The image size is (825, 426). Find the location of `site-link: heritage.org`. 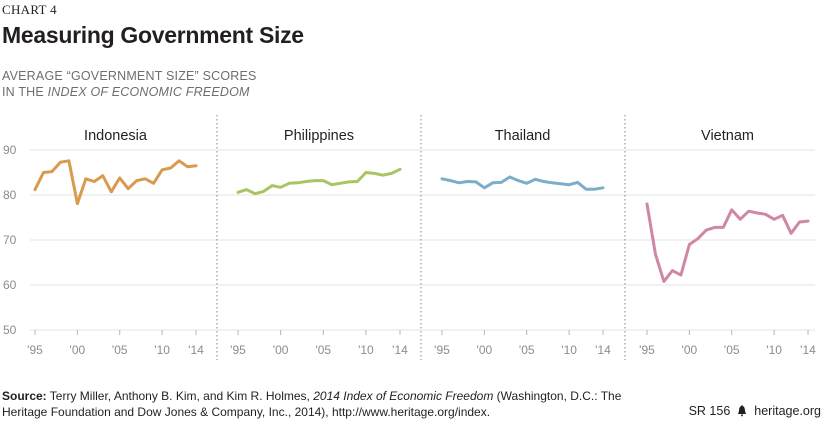

site-link: heritage.org is located at coordinates (787, 411).